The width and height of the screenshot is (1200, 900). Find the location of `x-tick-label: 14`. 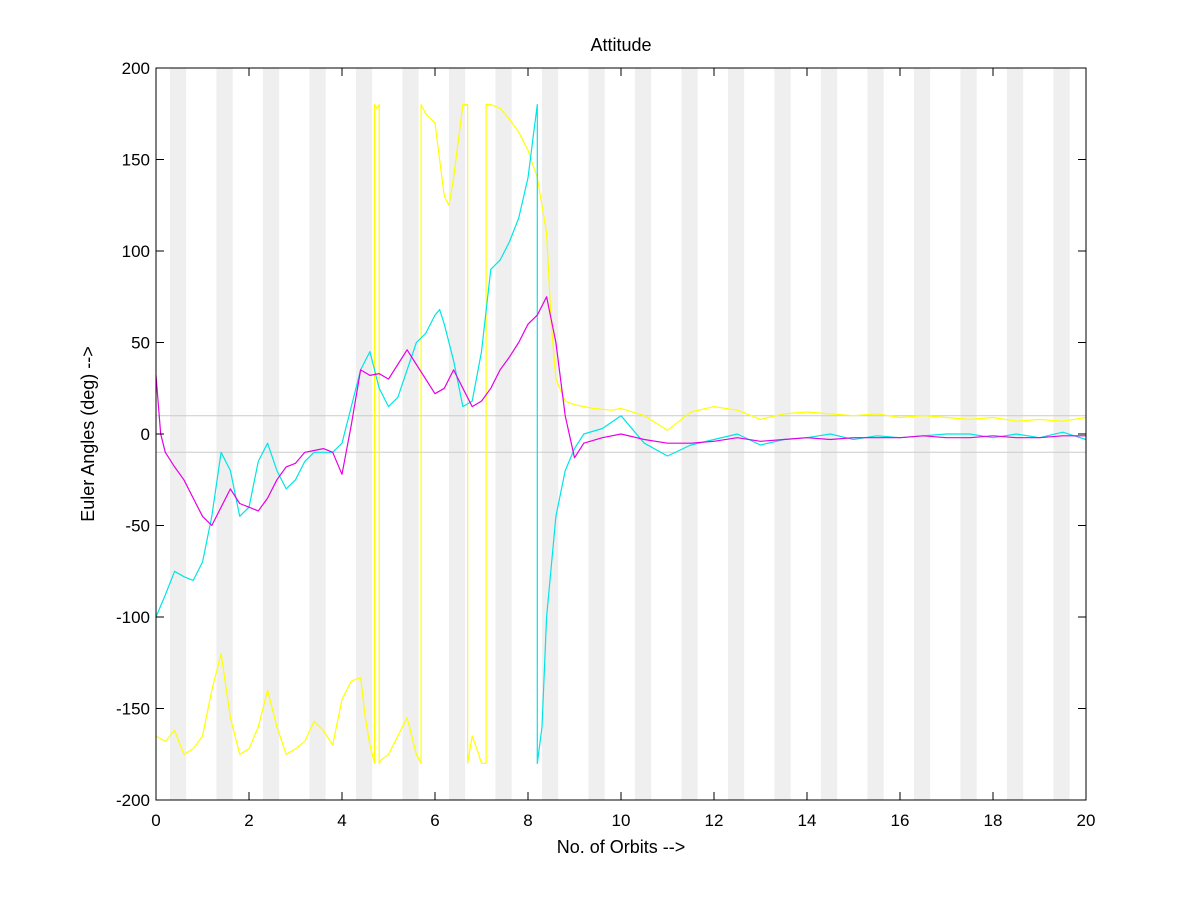

x-tick-label: 14 is located at coordinates (807, 820).